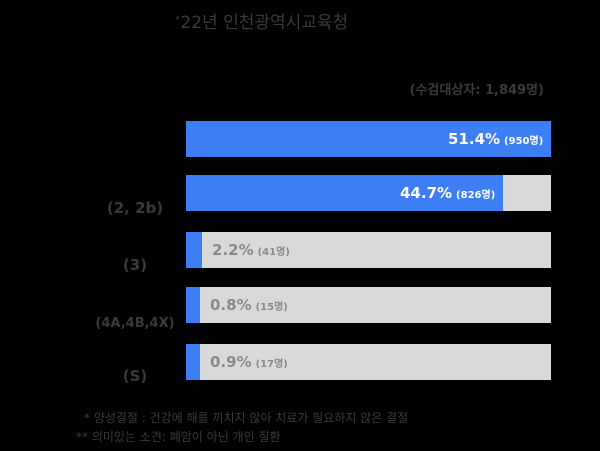  I want to click on footnote-significant: ** 의미있는 소견: 폐암이 아닌 개인 질환, so click(178, 437).